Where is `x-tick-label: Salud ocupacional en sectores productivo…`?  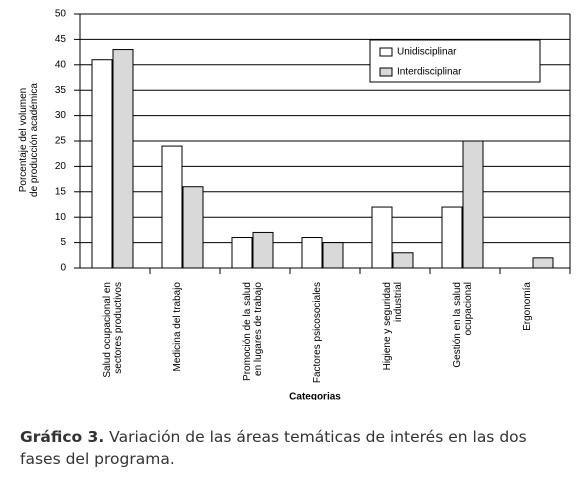
x-tick-label: Salud ocupacional en sectores productivo… is located at coordinates (113, 330).